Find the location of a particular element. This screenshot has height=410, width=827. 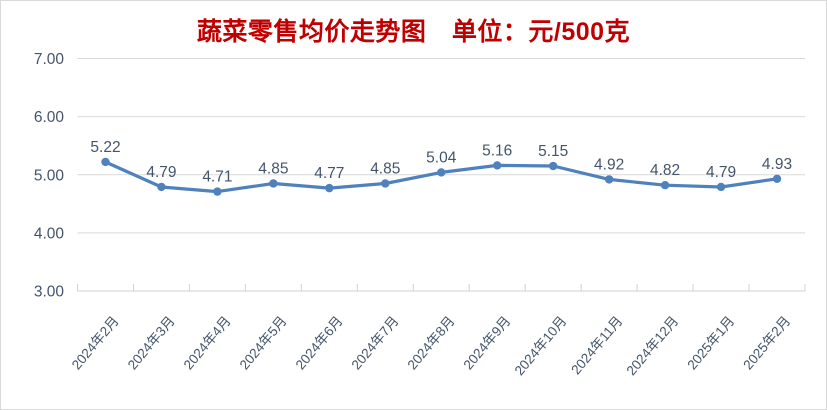

data-label: 4.82 is located at coordinates (665, 170).